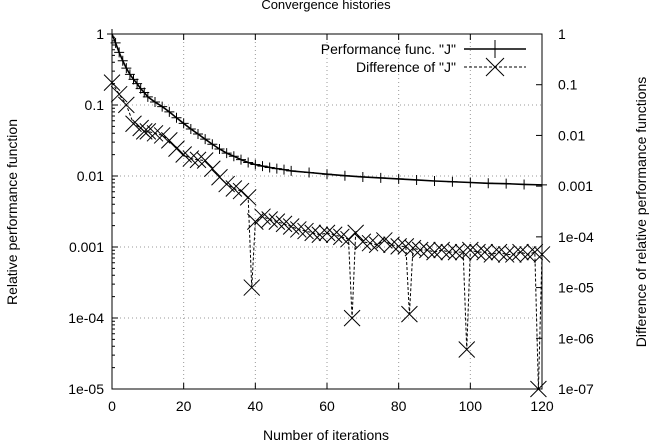 Image resolution: width=652 pixels, height=440 pixels. Describe the element at coordinates (542, 406) in the screenshot. I see `x-tick-label: 120` at that location.